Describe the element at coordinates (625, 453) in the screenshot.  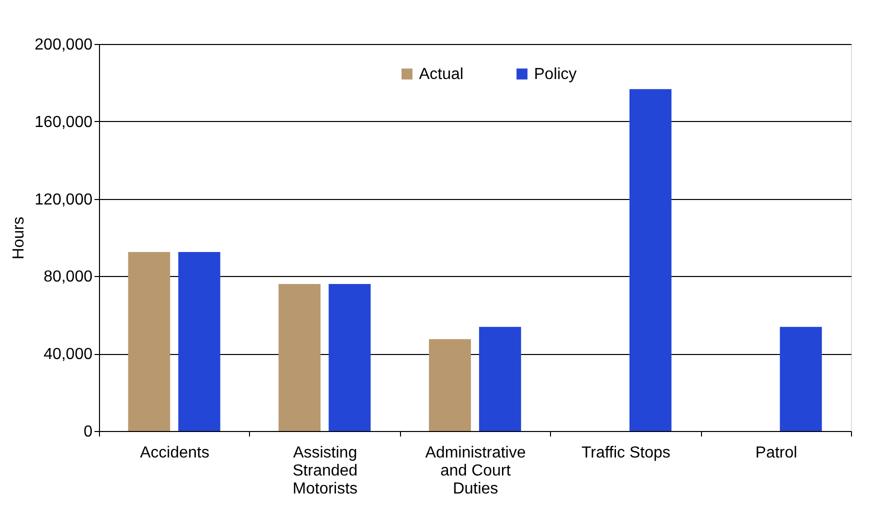
I see `x-tick-label: Traffic Stops` at that location.